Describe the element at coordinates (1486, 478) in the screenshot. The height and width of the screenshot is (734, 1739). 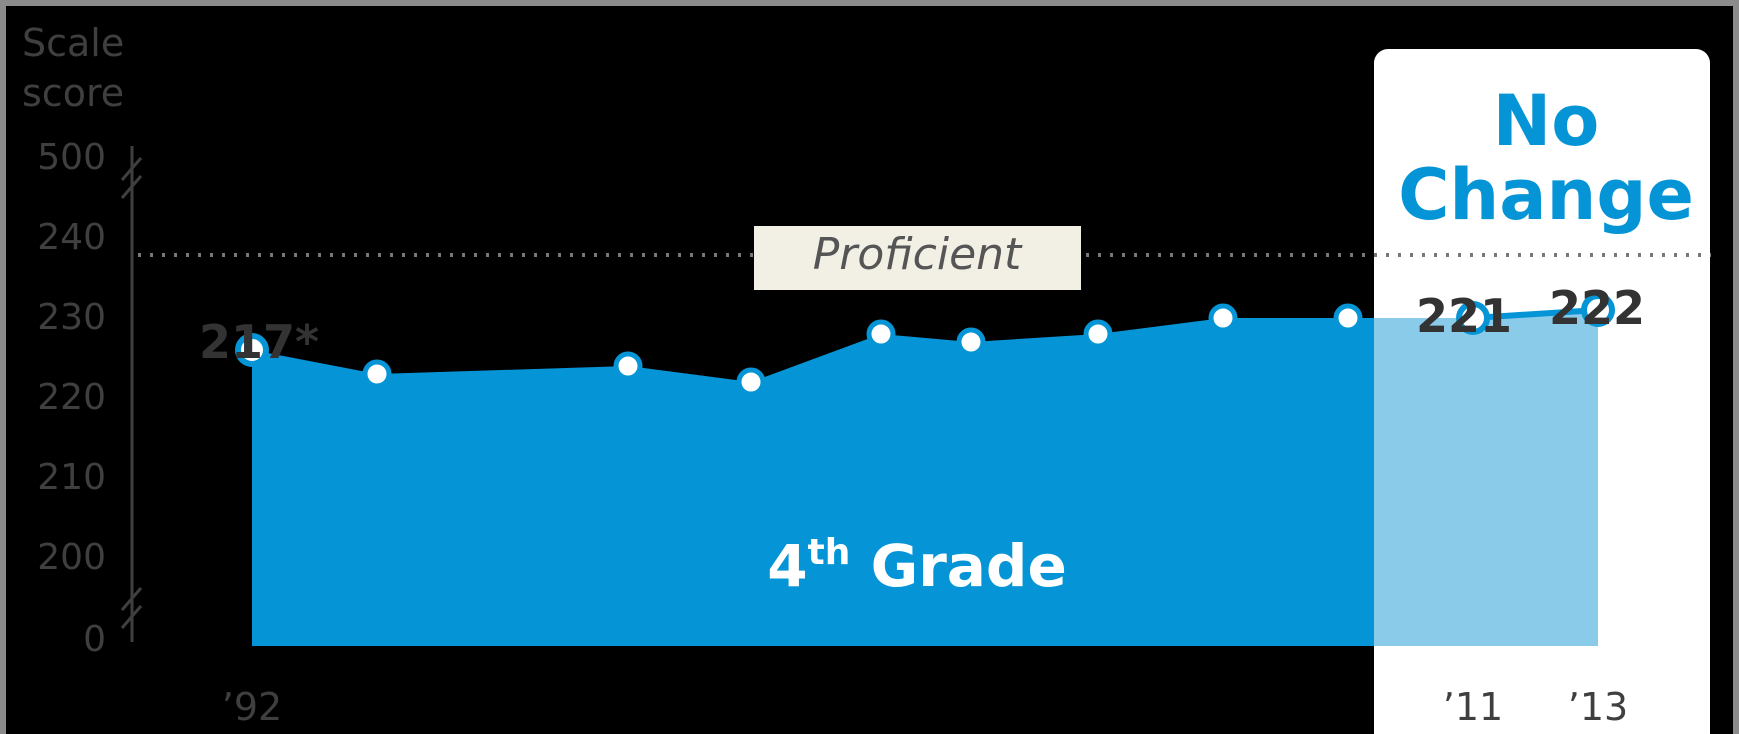
I see `highlight-area` at that location.